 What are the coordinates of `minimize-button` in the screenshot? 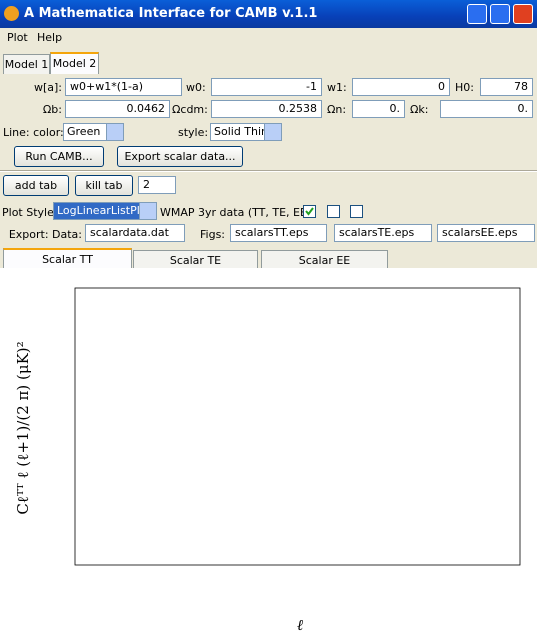 It's located at (477, 14).